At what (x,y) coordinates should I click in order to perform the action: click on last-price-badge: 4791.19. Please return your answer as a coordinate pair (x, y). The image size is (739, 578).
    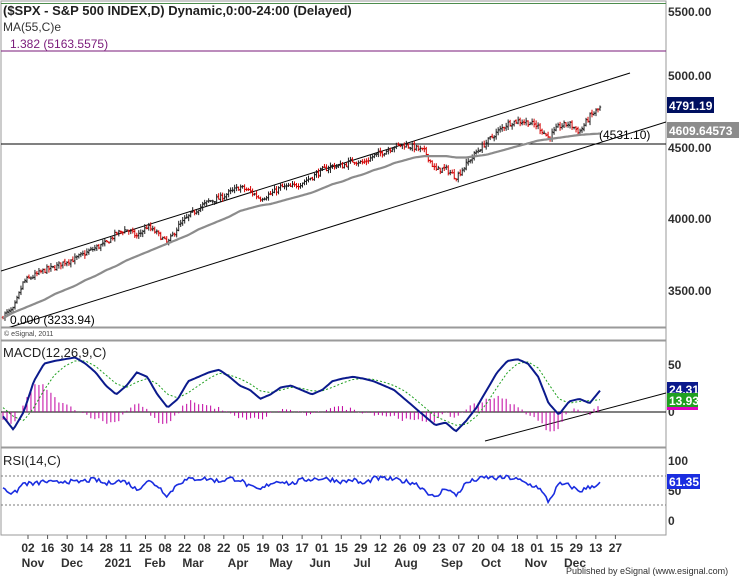
    Looking at the image, I should click on (691, 106).